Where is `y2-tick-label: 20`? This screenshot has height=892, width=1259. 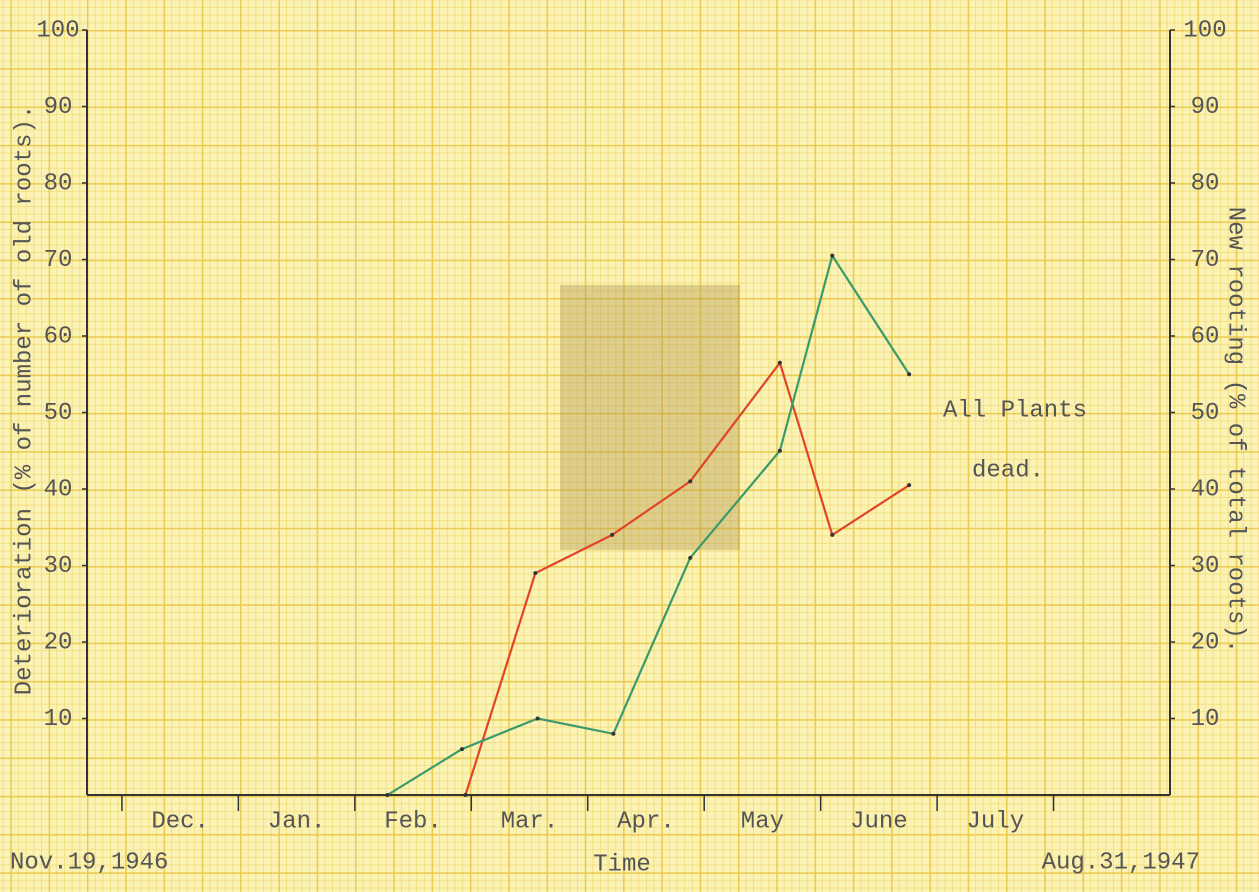
y2-tick-label: 20 is located at coordinates (1205, 642).